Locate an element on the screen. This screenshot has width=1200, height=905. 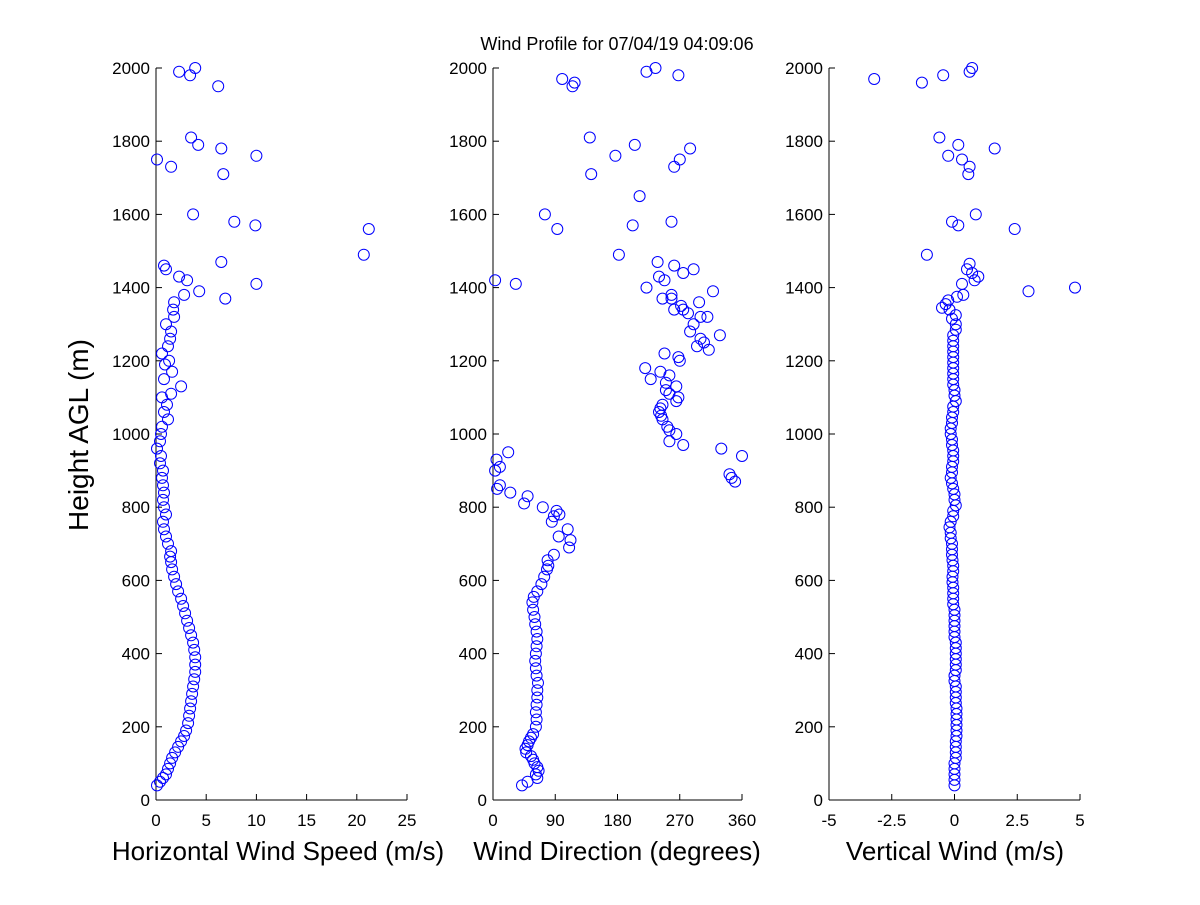
vertical-y-tick-label: 800 is located at coordinates (809, 507).